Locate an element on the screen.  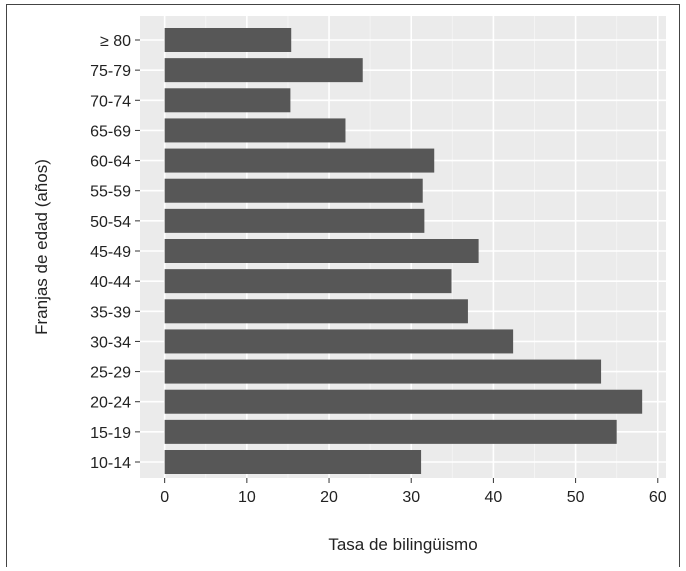
y-tick-label: 15-19 is located at coordinates (110, 433).